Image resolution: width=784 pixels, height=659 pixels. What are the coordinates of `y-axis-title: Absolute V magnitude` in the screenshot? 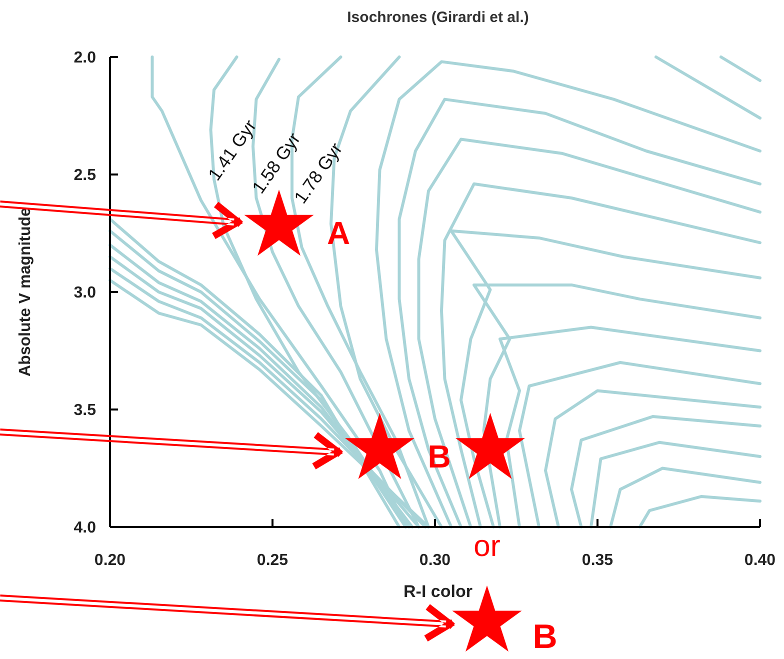 It's located at (25, 291).